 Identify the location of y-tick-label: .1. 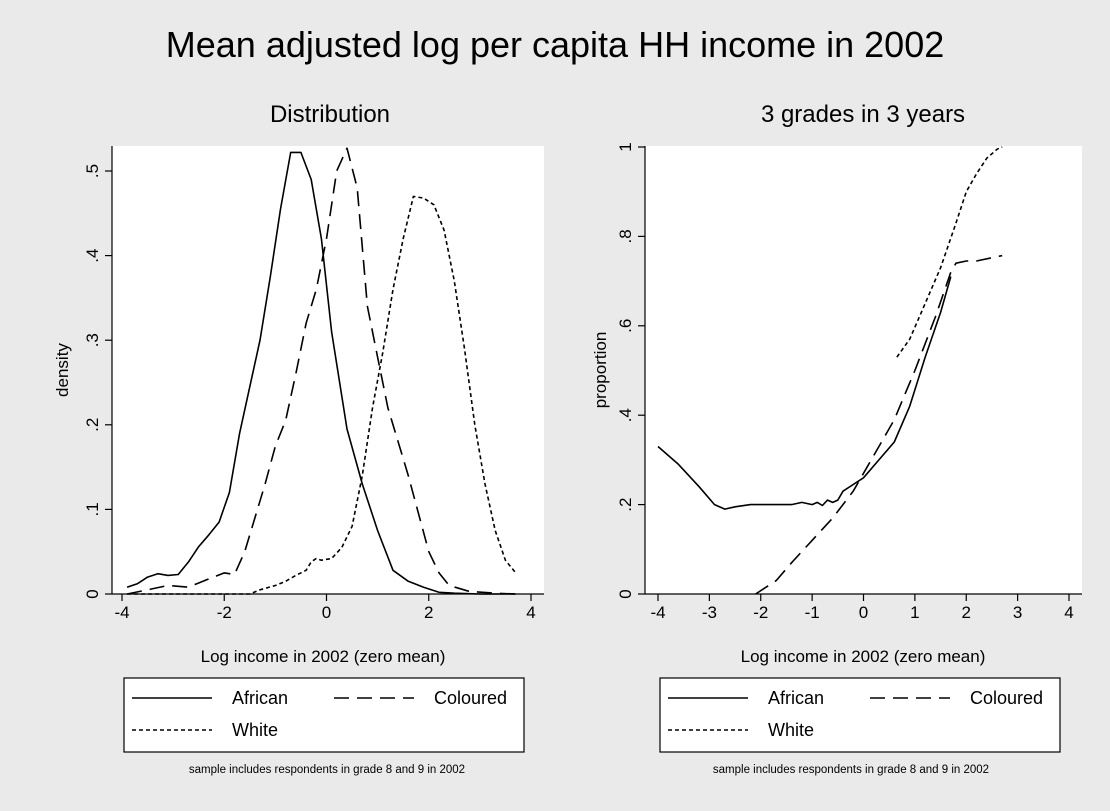
(92, 509).